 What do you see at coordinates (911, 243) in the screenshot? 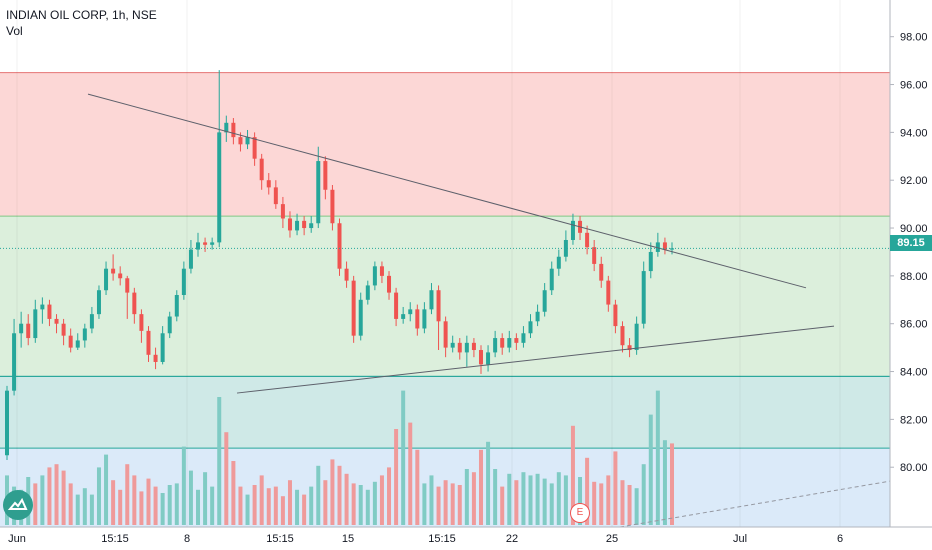
I see `last-price-badge: 89.15` at bounding box center [911, 243].